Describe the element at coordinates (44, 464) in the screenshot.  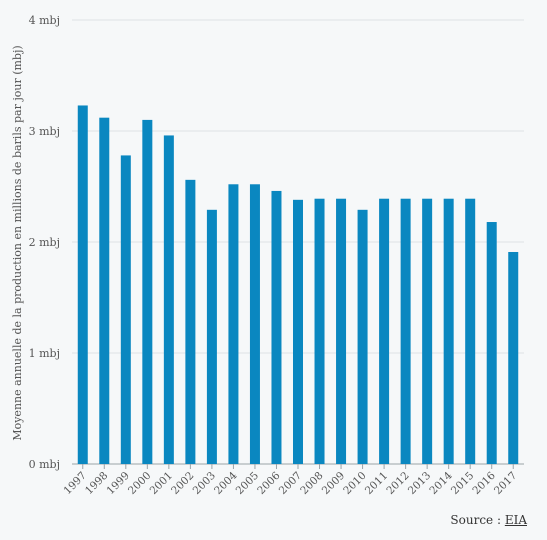
I see `y-tick-label: 0 mbj` at that location.